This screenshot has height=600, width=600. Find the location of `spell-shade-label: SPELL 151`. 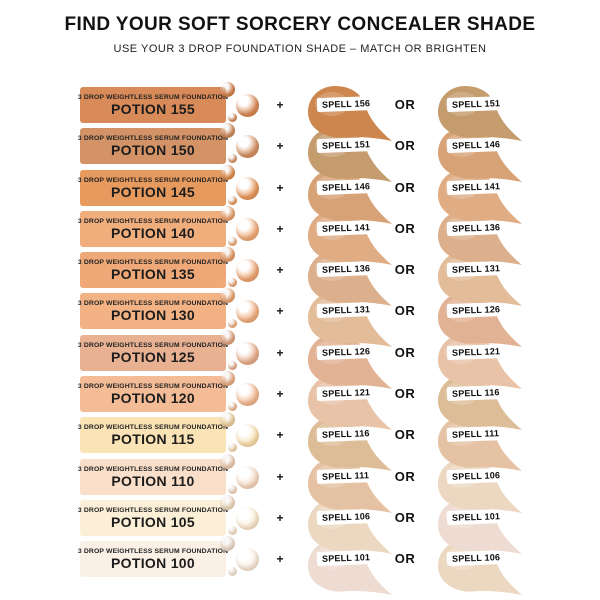

spell-shade-label: SPELL 151 is located at coordinates (476, 104).